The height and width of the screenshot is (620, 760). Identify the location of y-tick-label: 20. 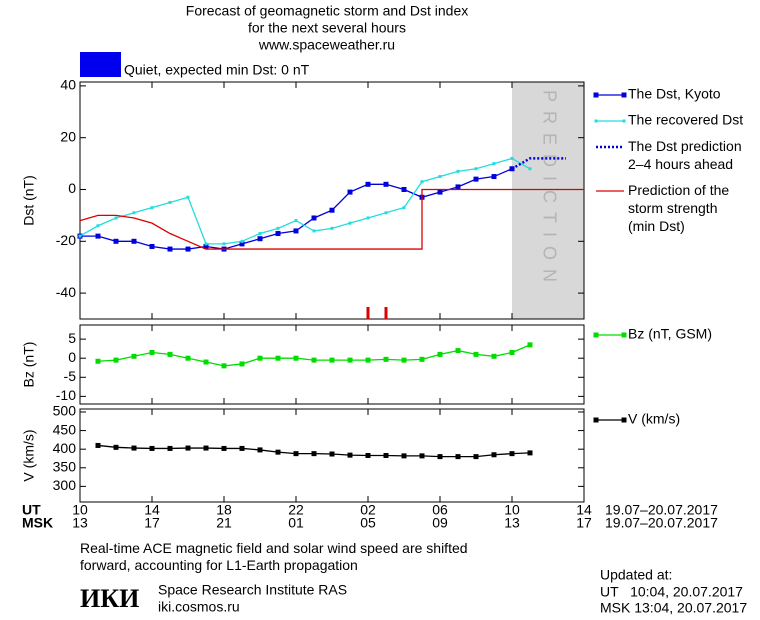
(68, 136).